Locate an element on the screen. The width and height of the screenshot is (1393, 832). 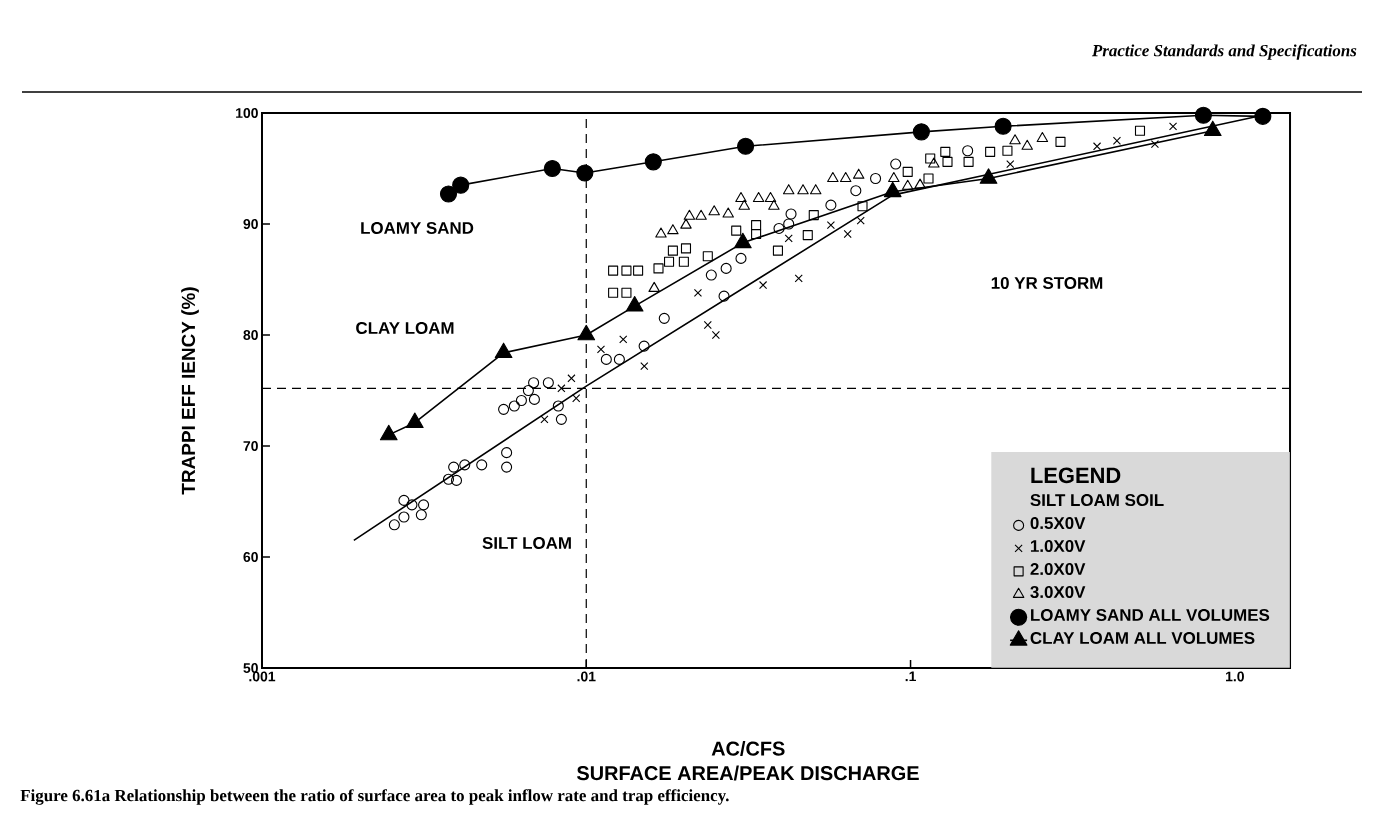
y-tick-label: 100 is located at coordinates (247, 113).